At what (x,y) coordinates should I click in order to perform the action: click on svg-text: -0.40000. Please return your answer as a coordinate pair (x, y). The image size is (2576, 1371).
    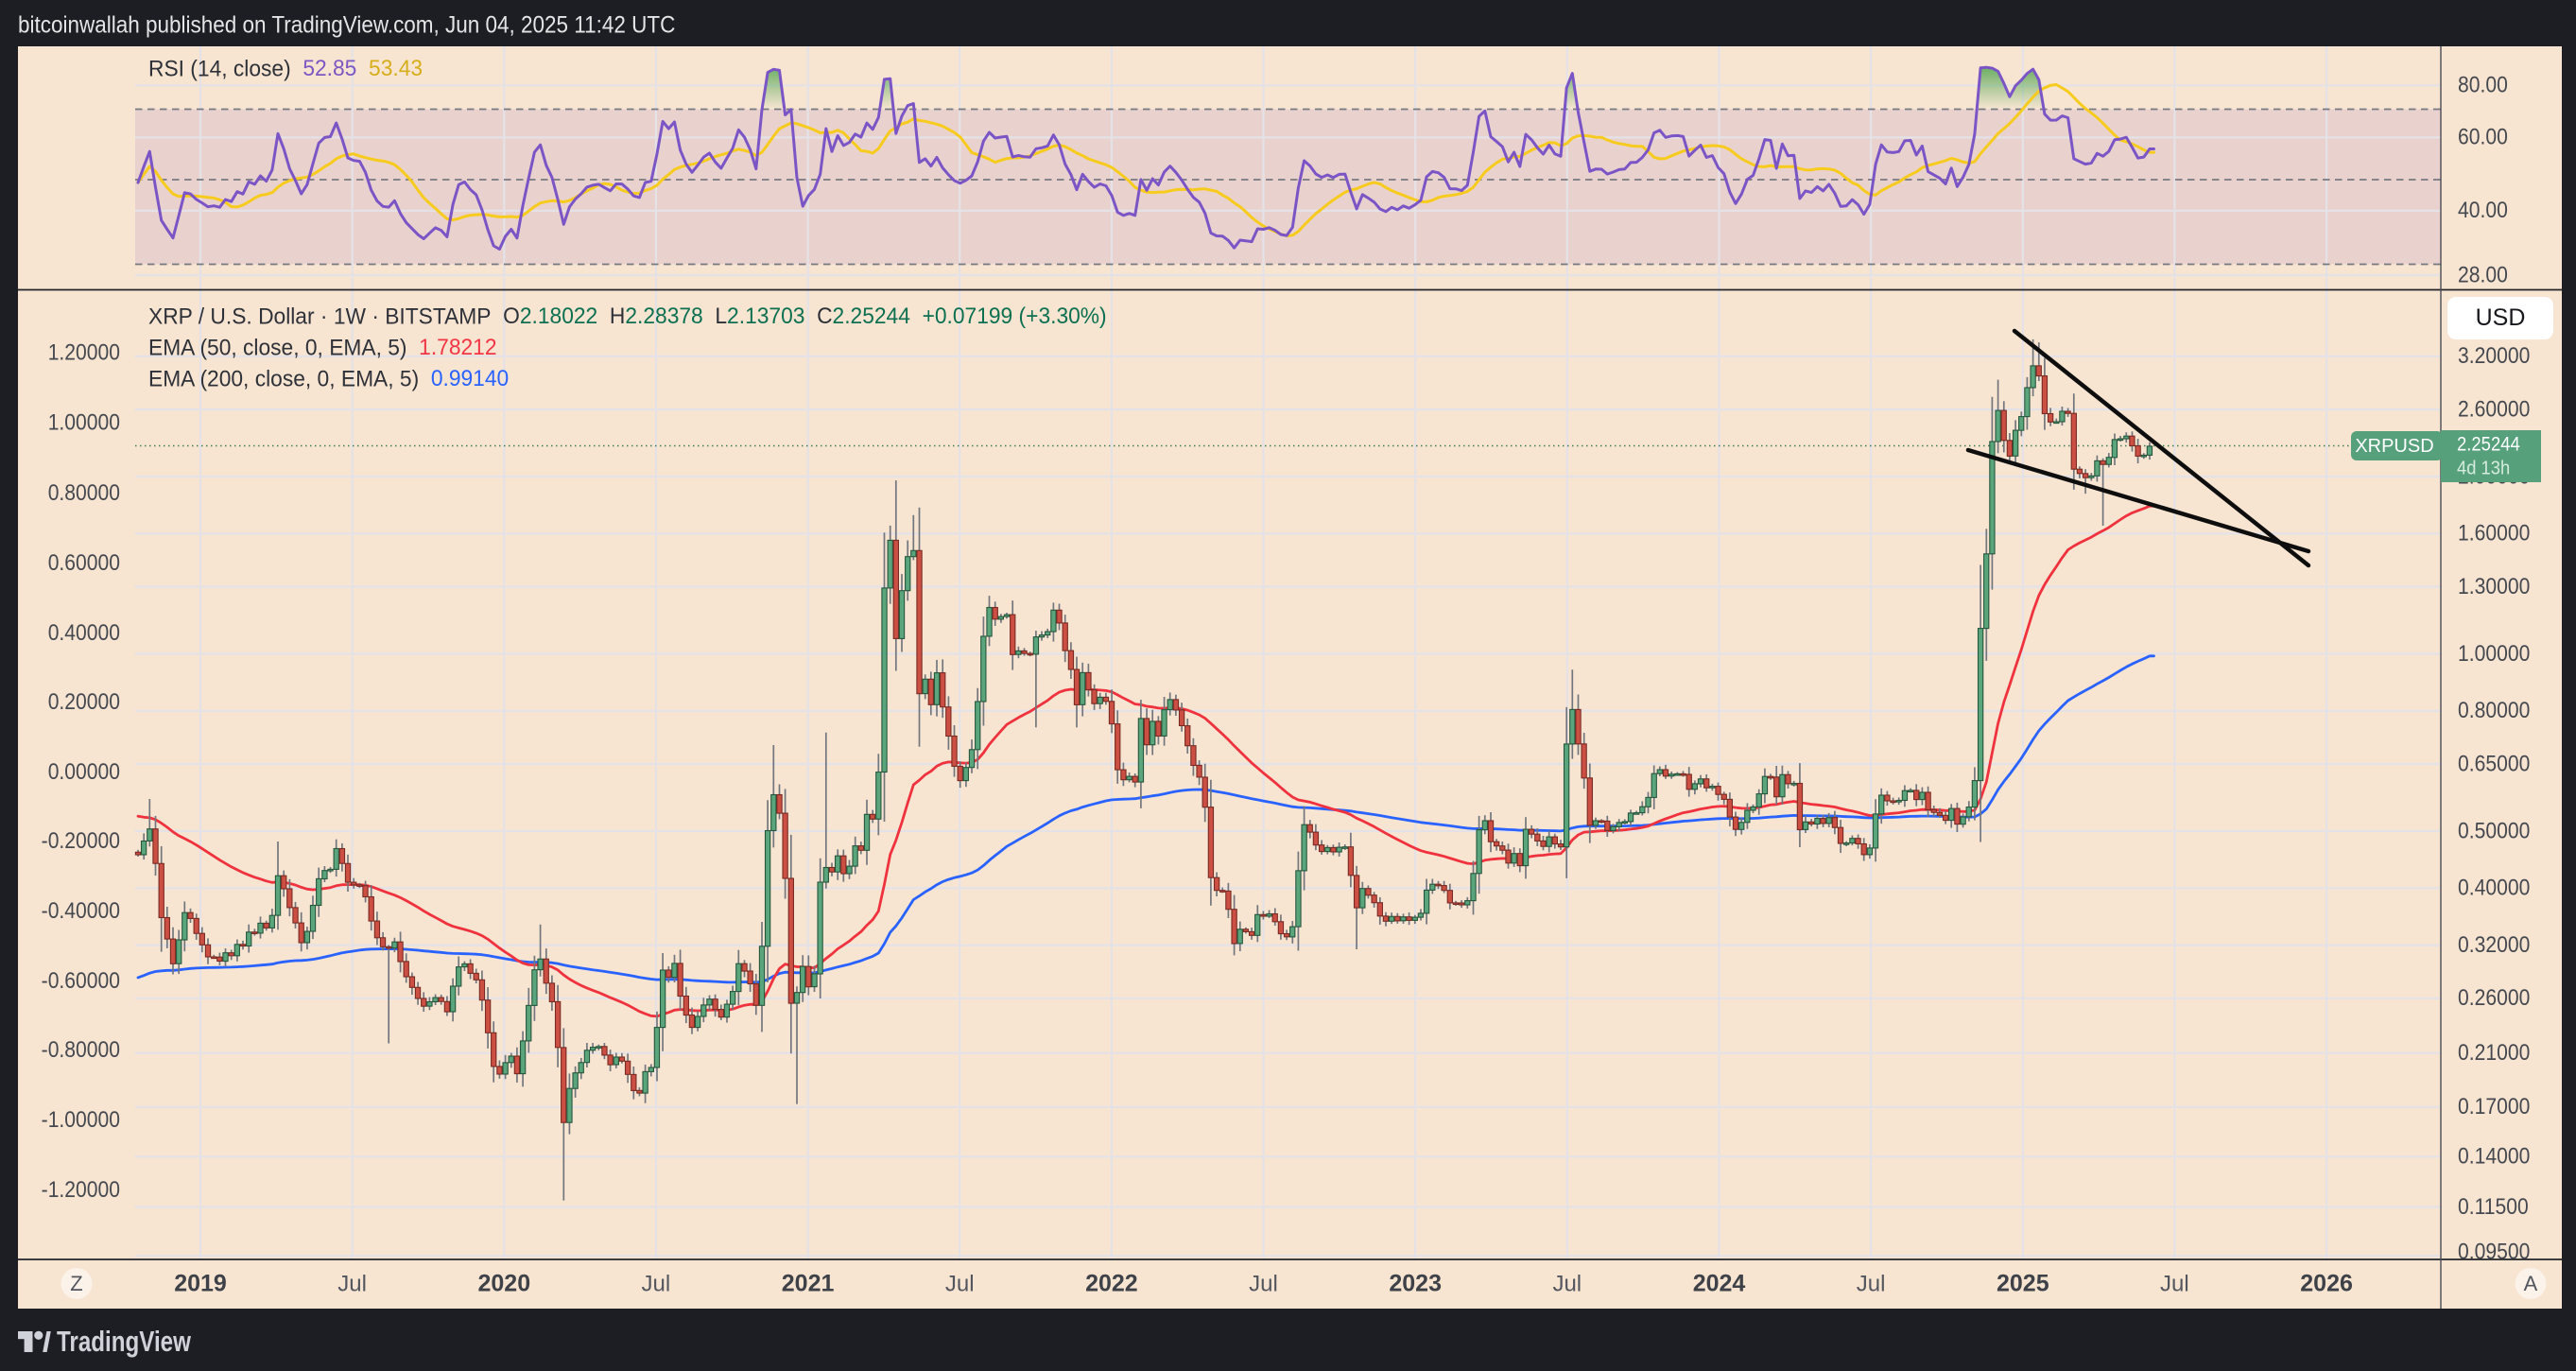
    Looking at the image, I should click on (81, 911).